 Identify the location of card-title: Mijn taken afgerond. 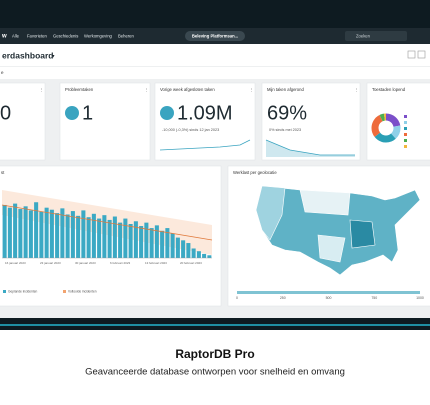
(285, 89).